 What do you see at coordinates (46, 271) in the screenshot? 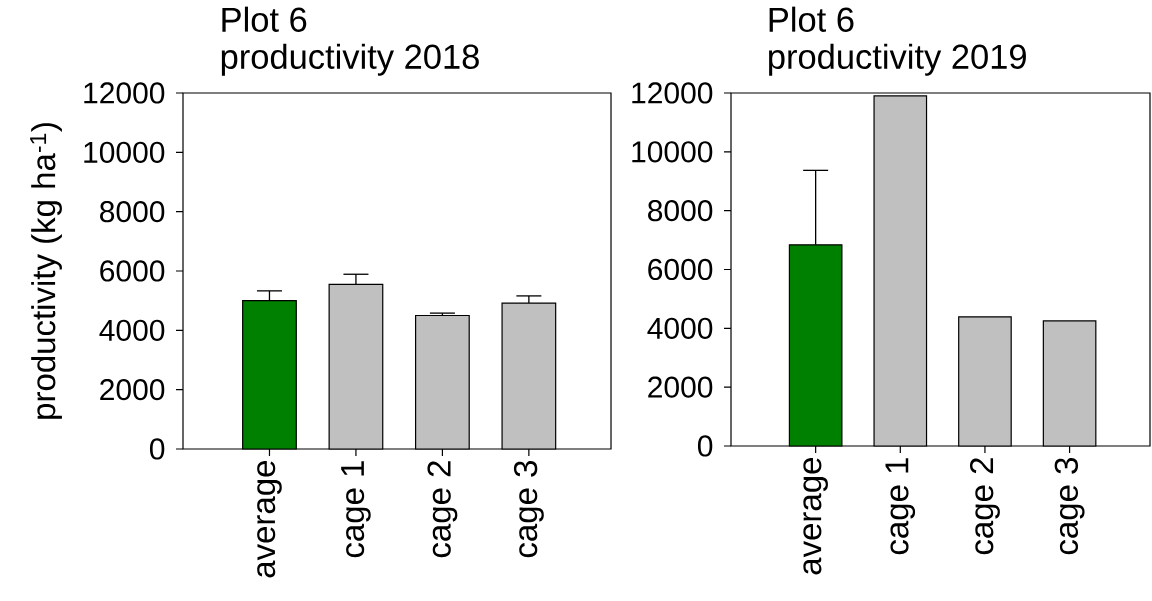
I see `y-axis-title: productivity (kg ha$^{-1}$)` at bounding box center [46, 271].